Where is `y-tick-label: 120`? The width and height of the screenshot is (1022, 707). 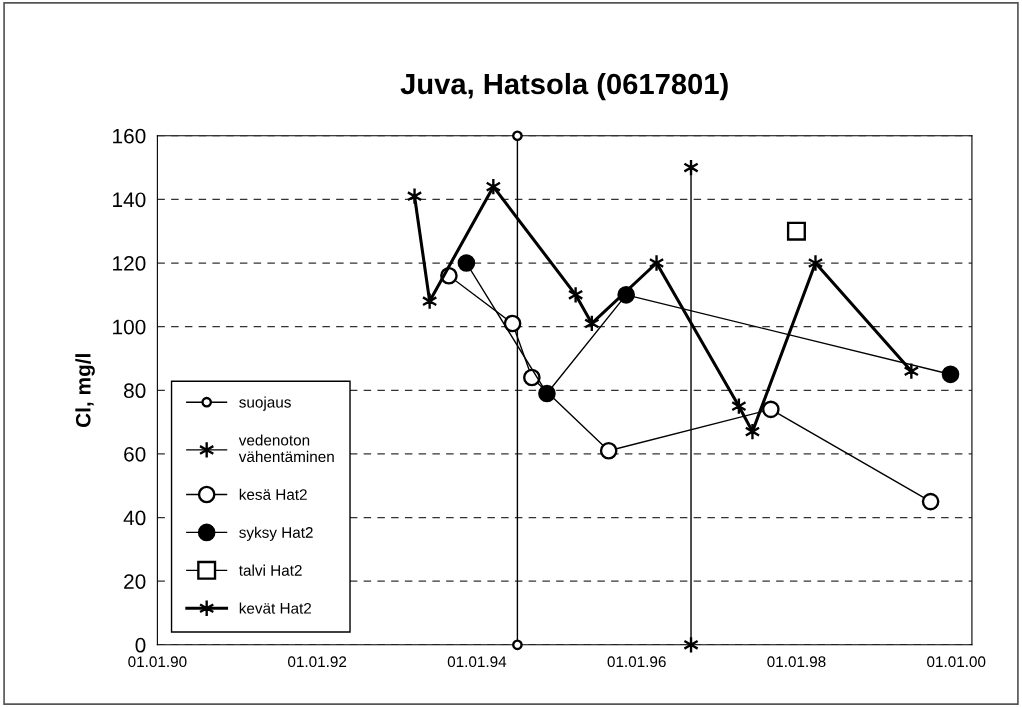 y-tick-label: 120 is located at coordinates (129, 263).